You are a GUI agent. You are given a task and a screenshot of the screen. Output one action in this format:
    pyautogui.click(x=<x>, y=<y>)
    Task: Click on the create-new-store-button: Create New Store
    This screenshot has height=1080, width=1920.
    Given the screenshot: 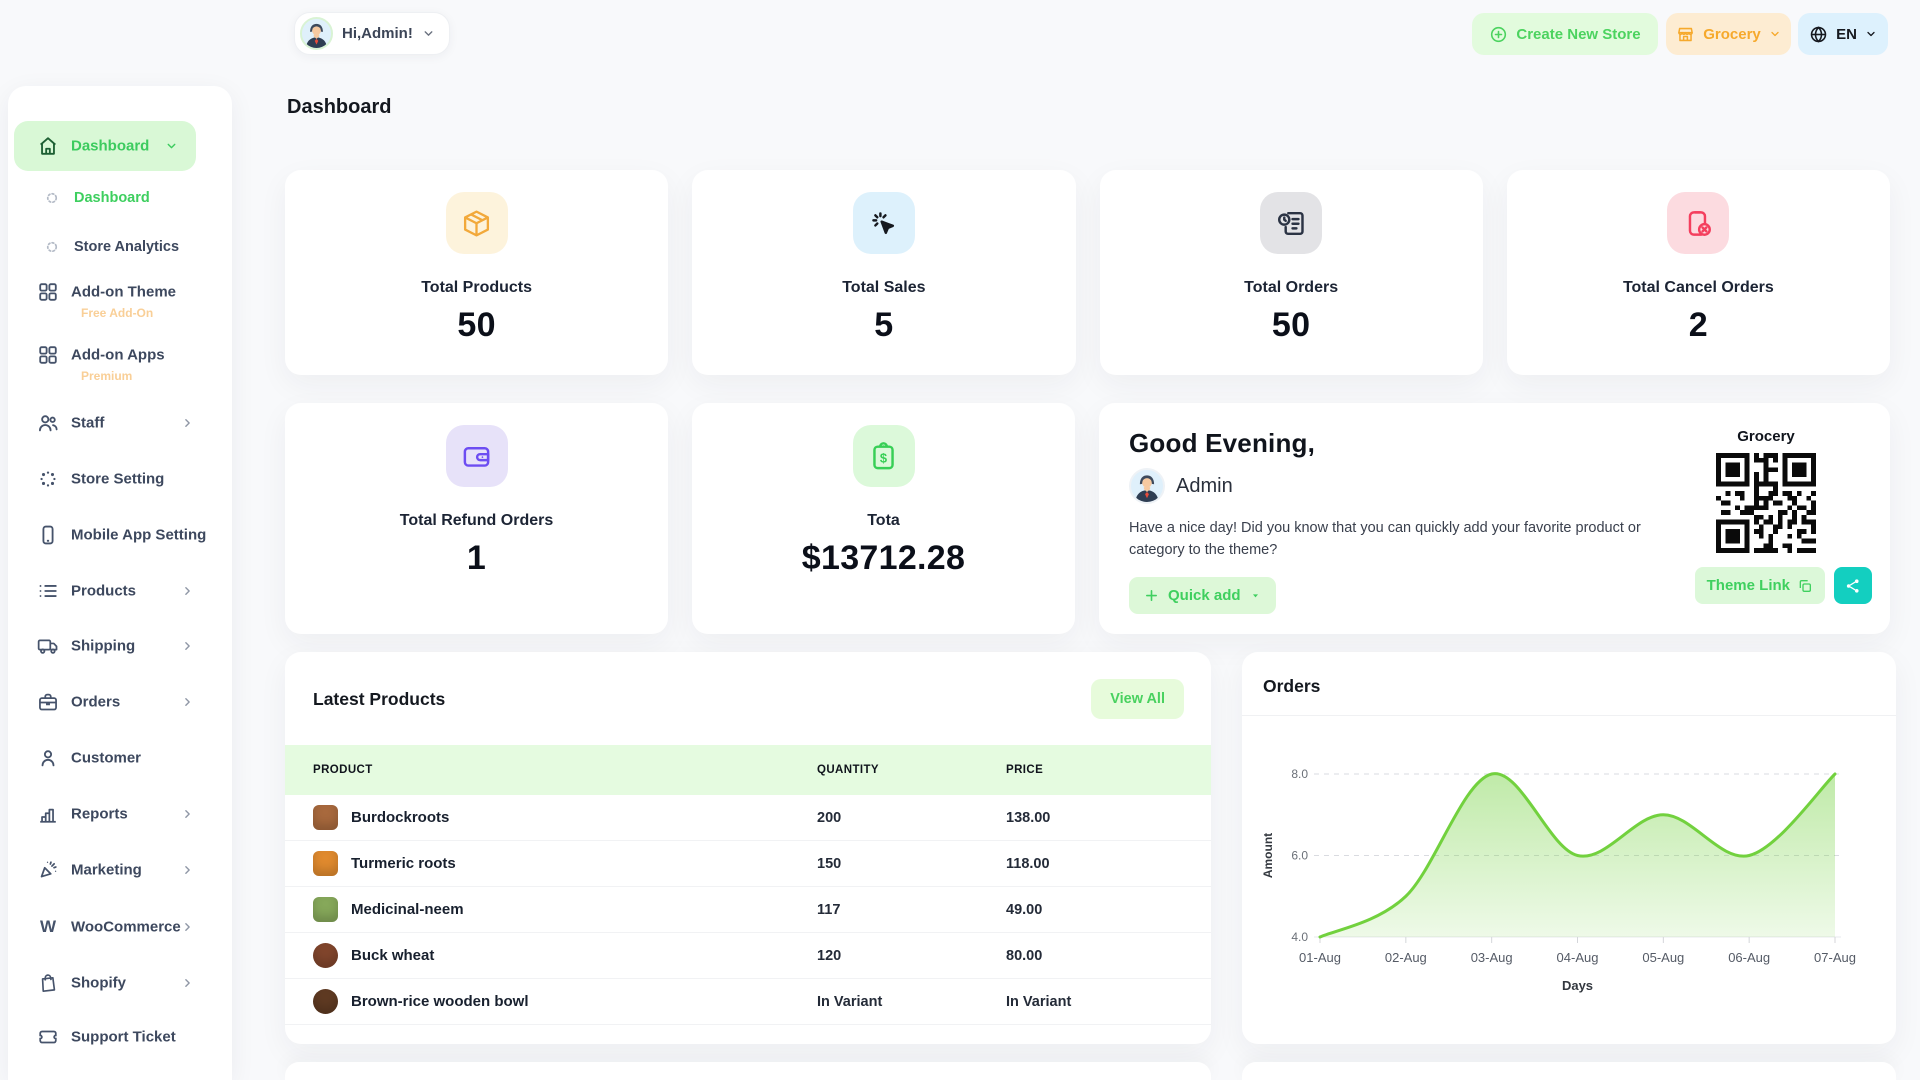 What is the action you would take?
    pyautogui.click(x=1565, y=34)
    